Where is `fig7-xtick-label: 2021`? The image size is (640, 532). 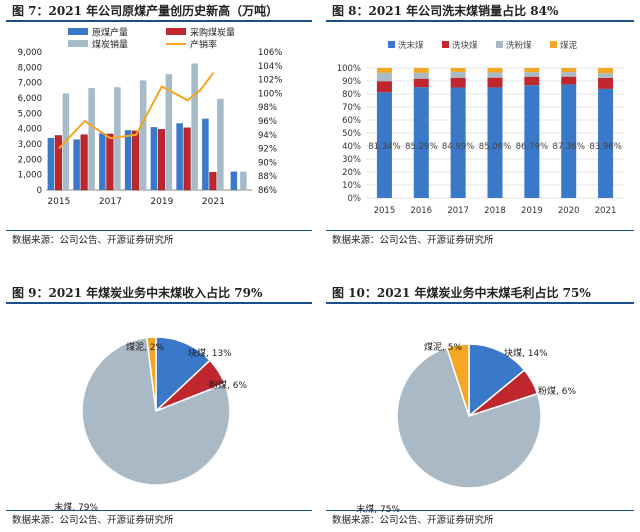 fig7-xtick-label: 2021 is located at coordinates (213, 202).